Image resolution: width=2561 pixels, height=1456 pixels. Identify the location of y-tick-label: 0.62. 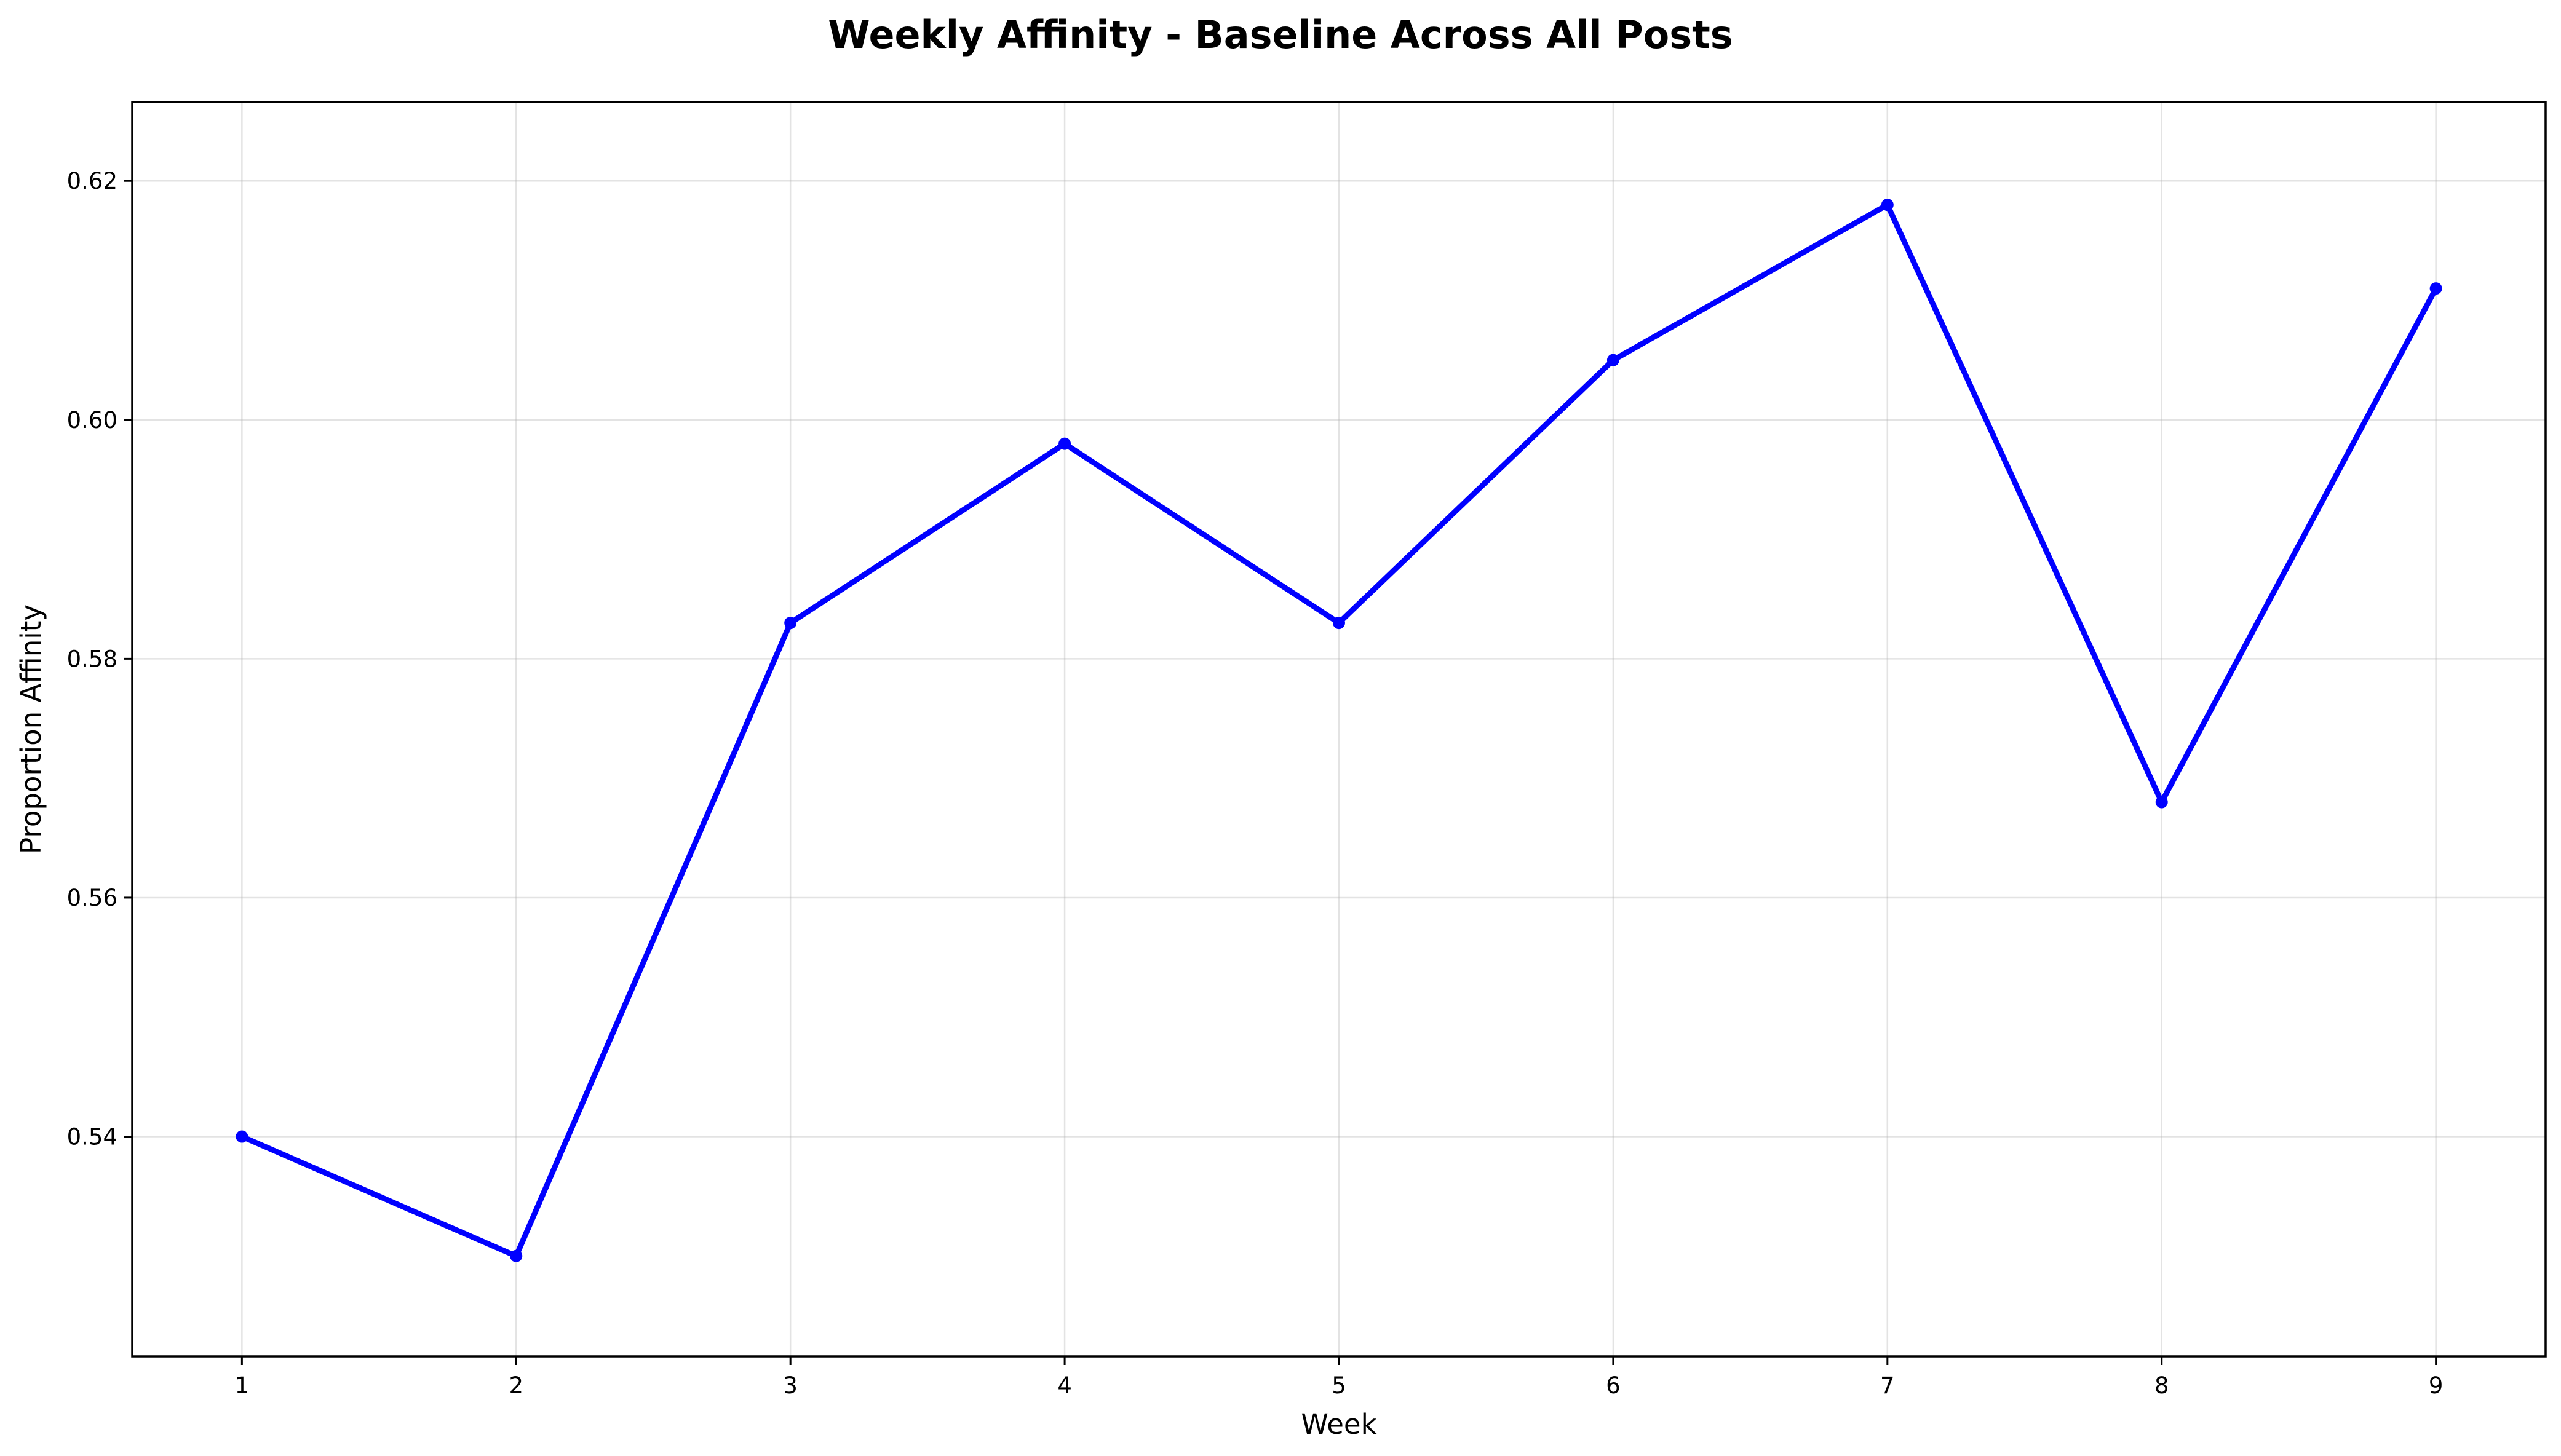
(92, 181).